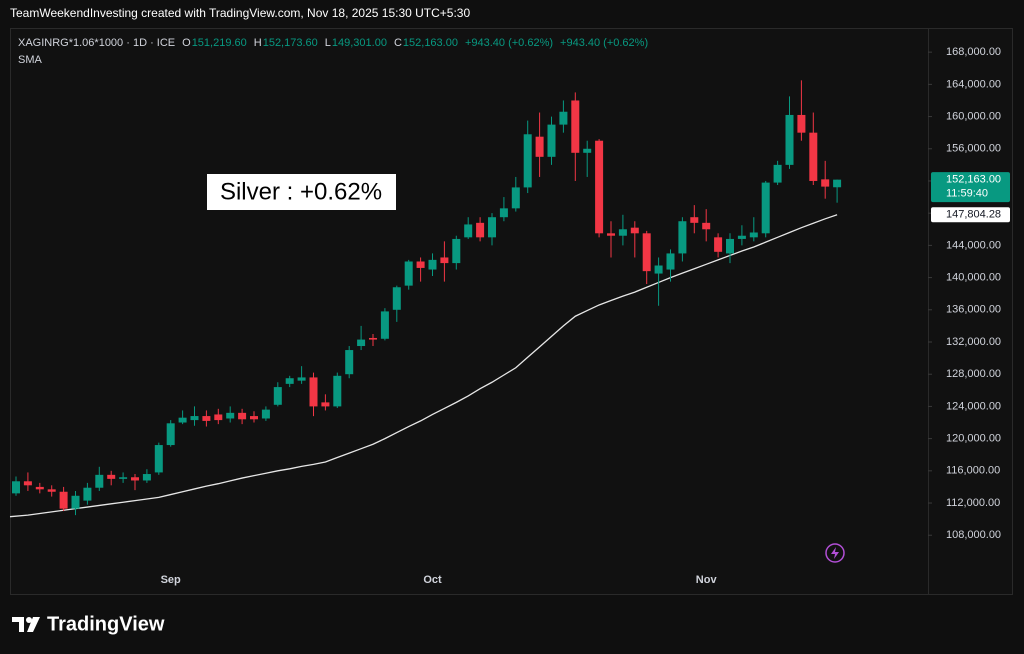  Describe the element at coordinates (973, 406) in the screenshot. I see `y-tick-label: 124,000.00` at that location.